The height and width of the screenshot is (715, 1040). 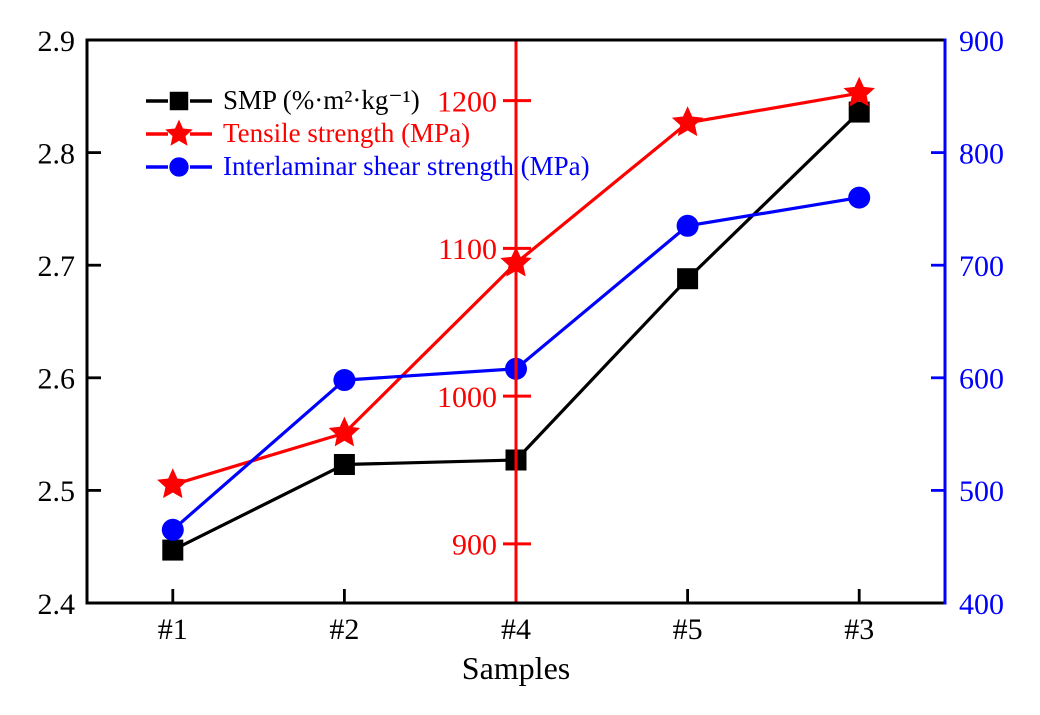 What do you see at coordinates (467, 397) in the screenshot?
I see `middle-axis-tick-label: 1000` at bounding box center [467, 397].